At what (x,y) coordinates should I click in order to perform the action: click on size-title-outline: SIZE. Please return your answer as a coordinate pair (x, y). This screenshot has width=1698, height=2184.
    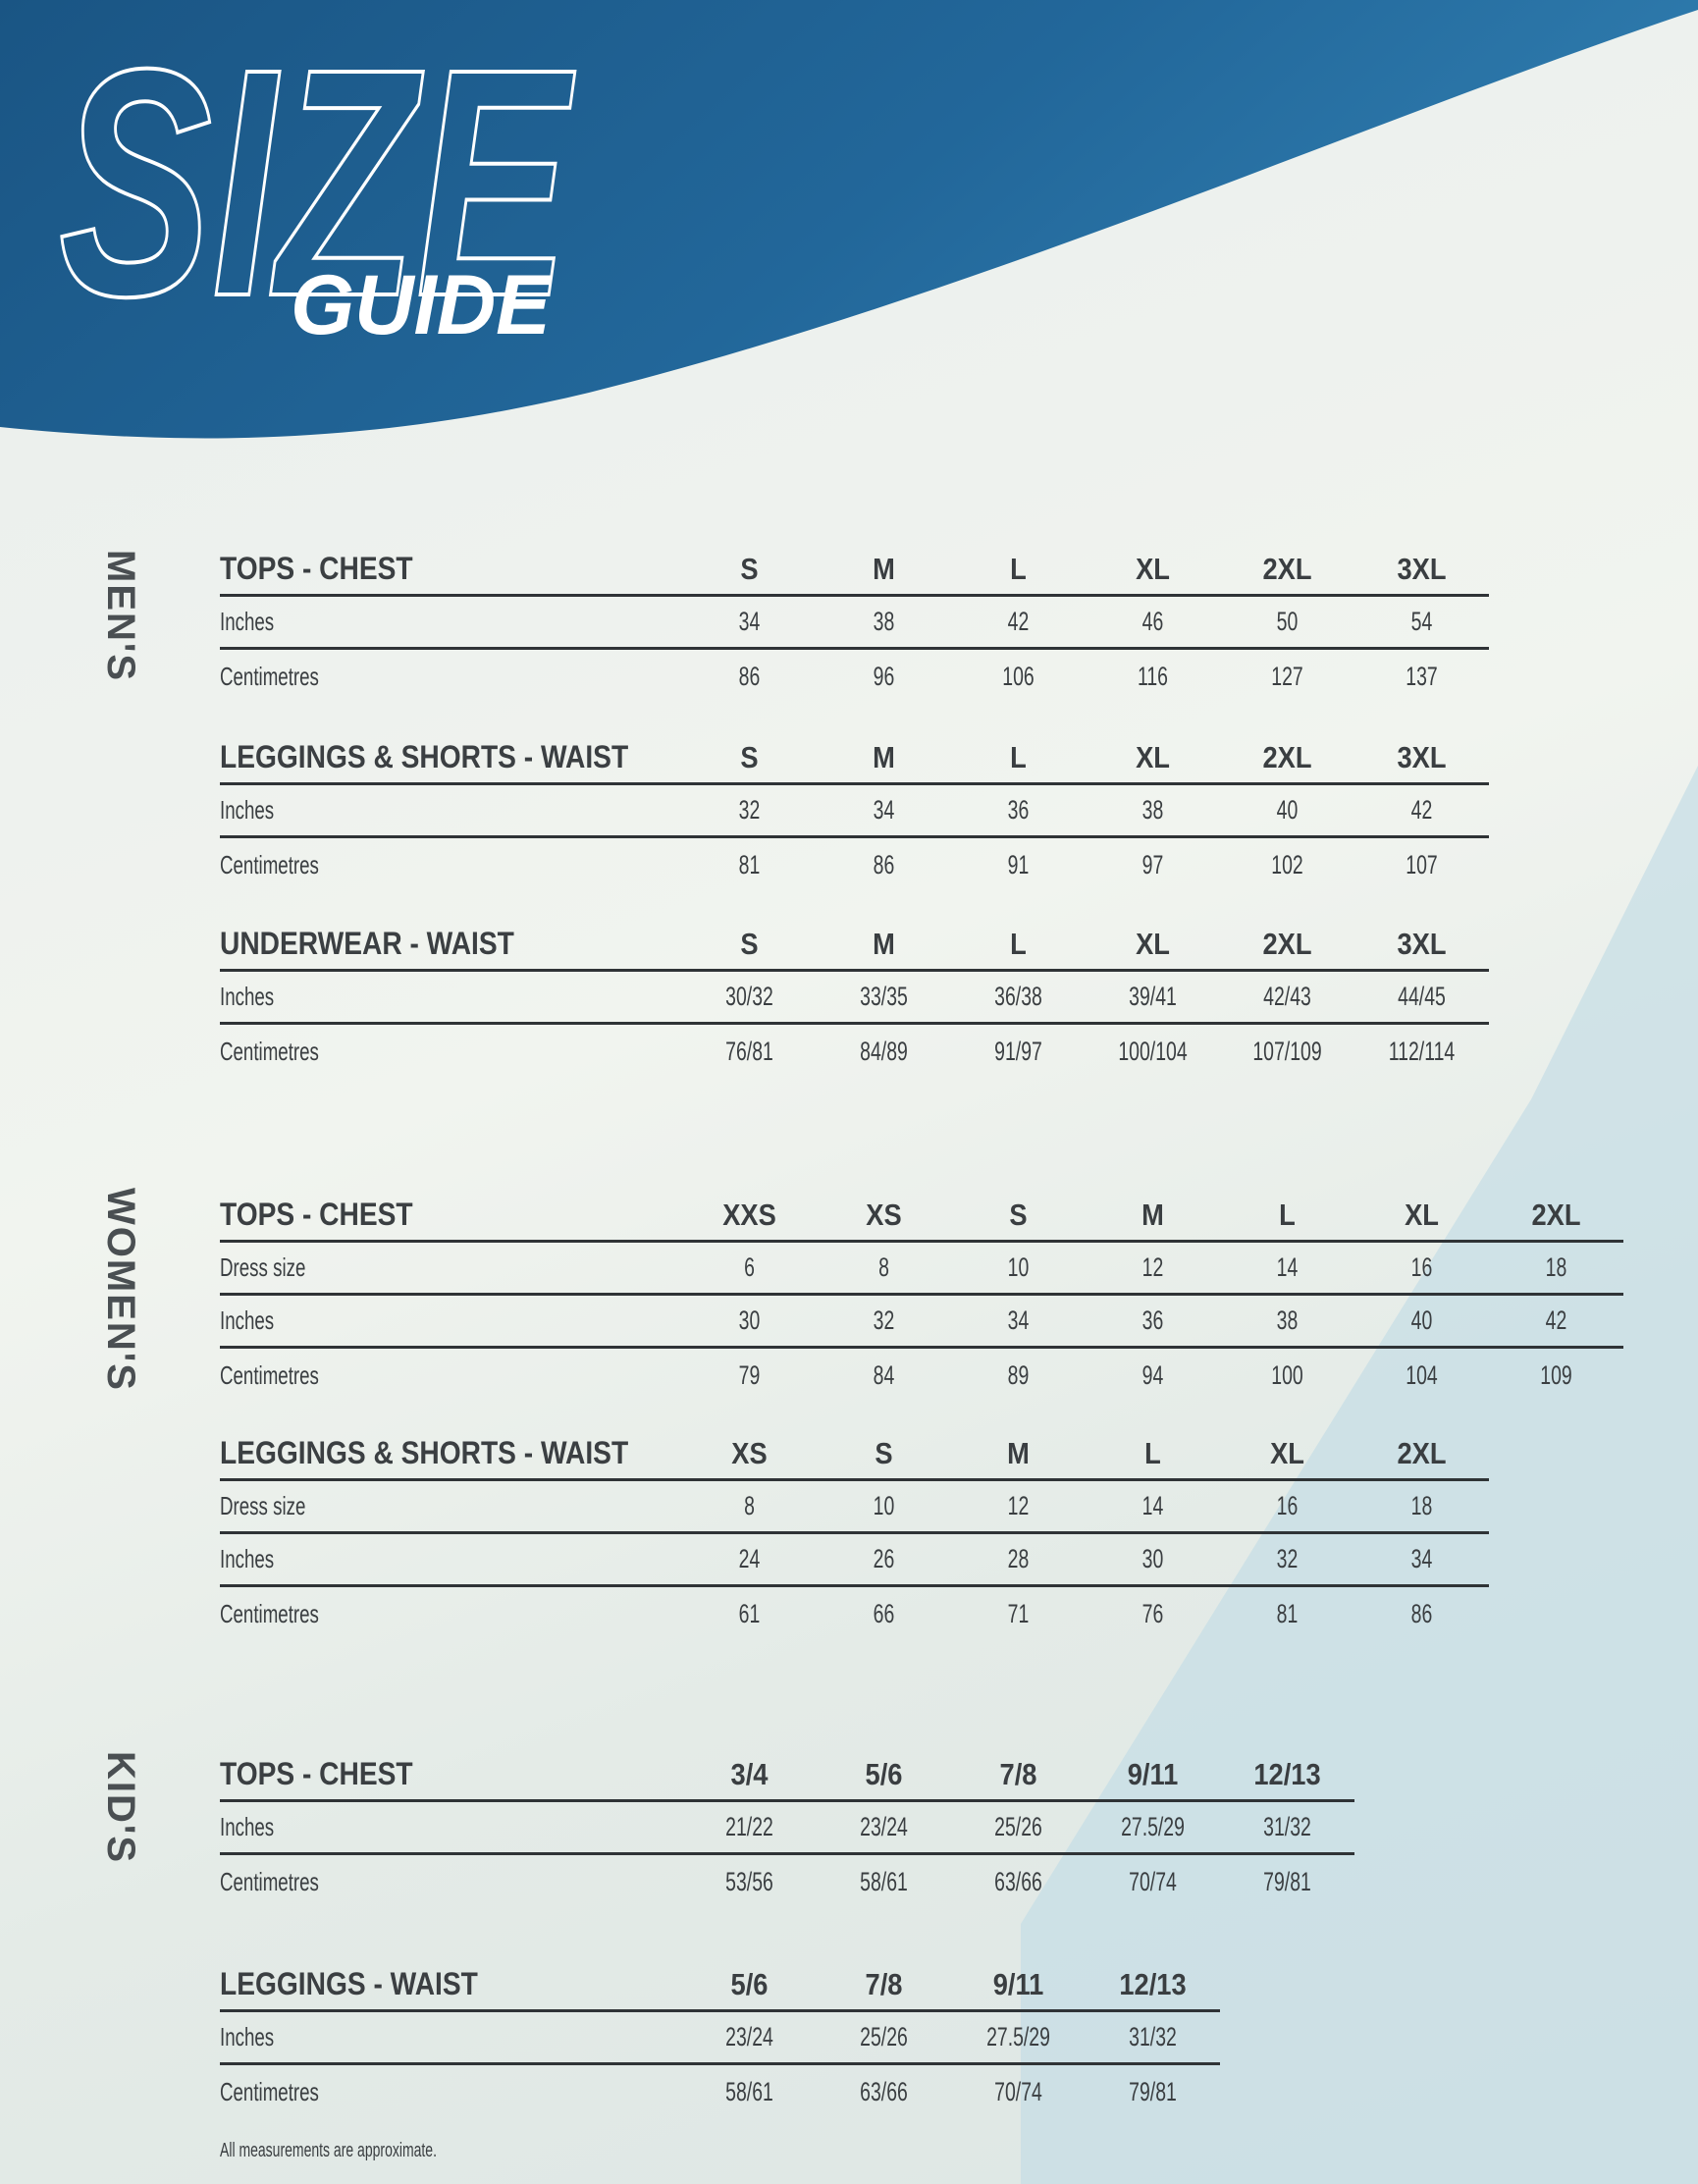
    Looking at the image, I should click on (318, 182).